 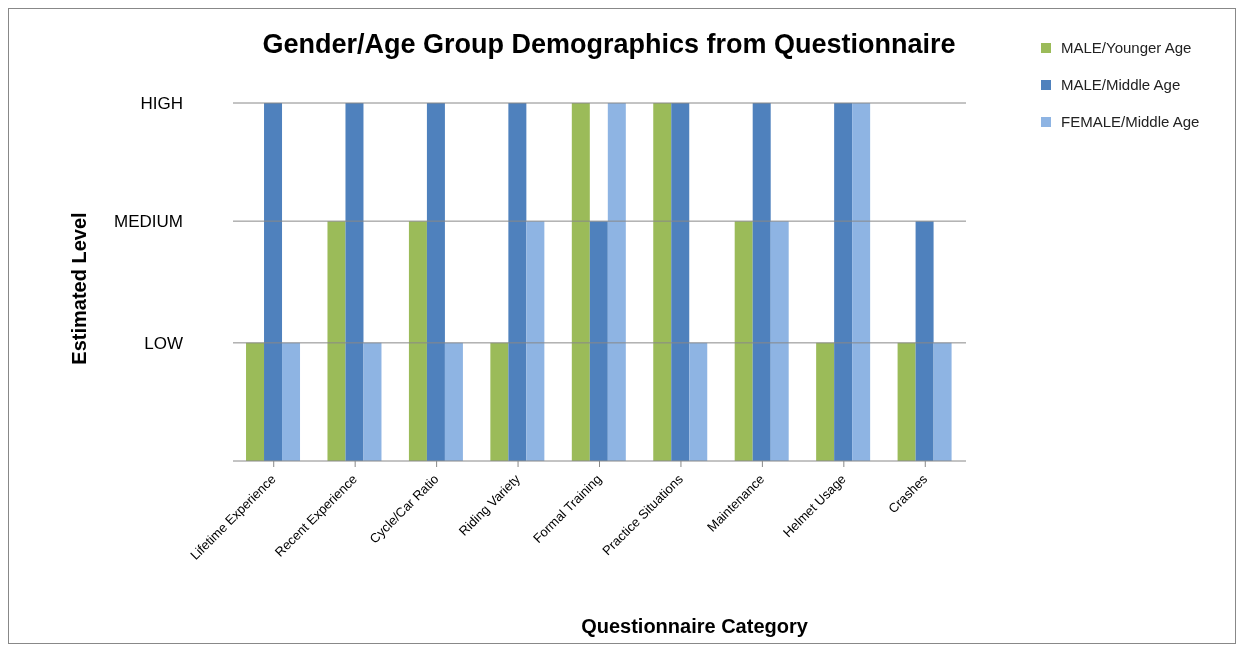 What do you see at coordinates (1126, 47) in the screenshot?
I see `legend-label: MALE/Younger Age` at bounding box center [1126, 47].